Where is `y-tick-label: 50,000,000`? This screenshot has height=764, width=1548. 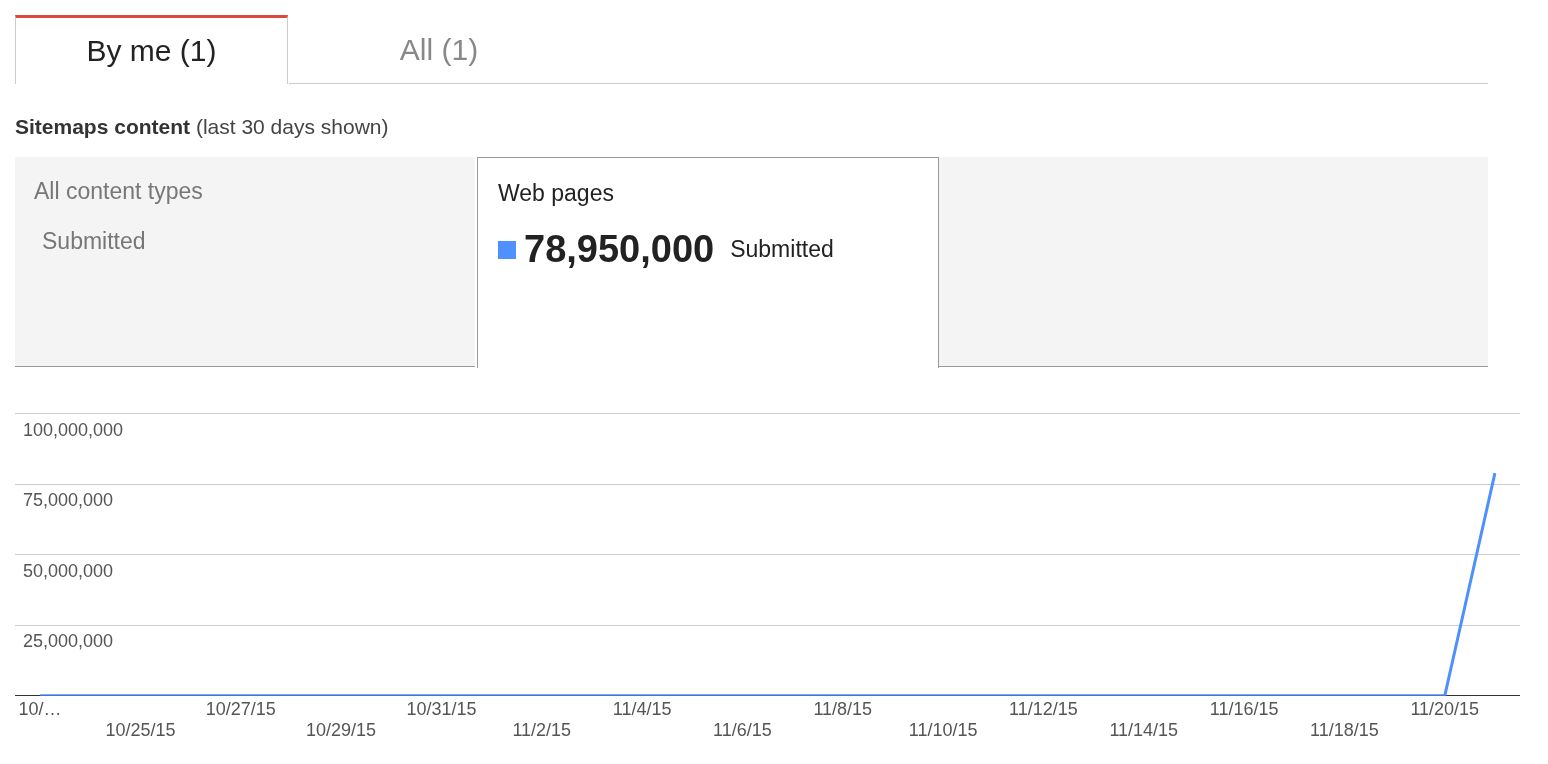
y-tick-label: 50,000,000 is located at coordinates (68, 570).